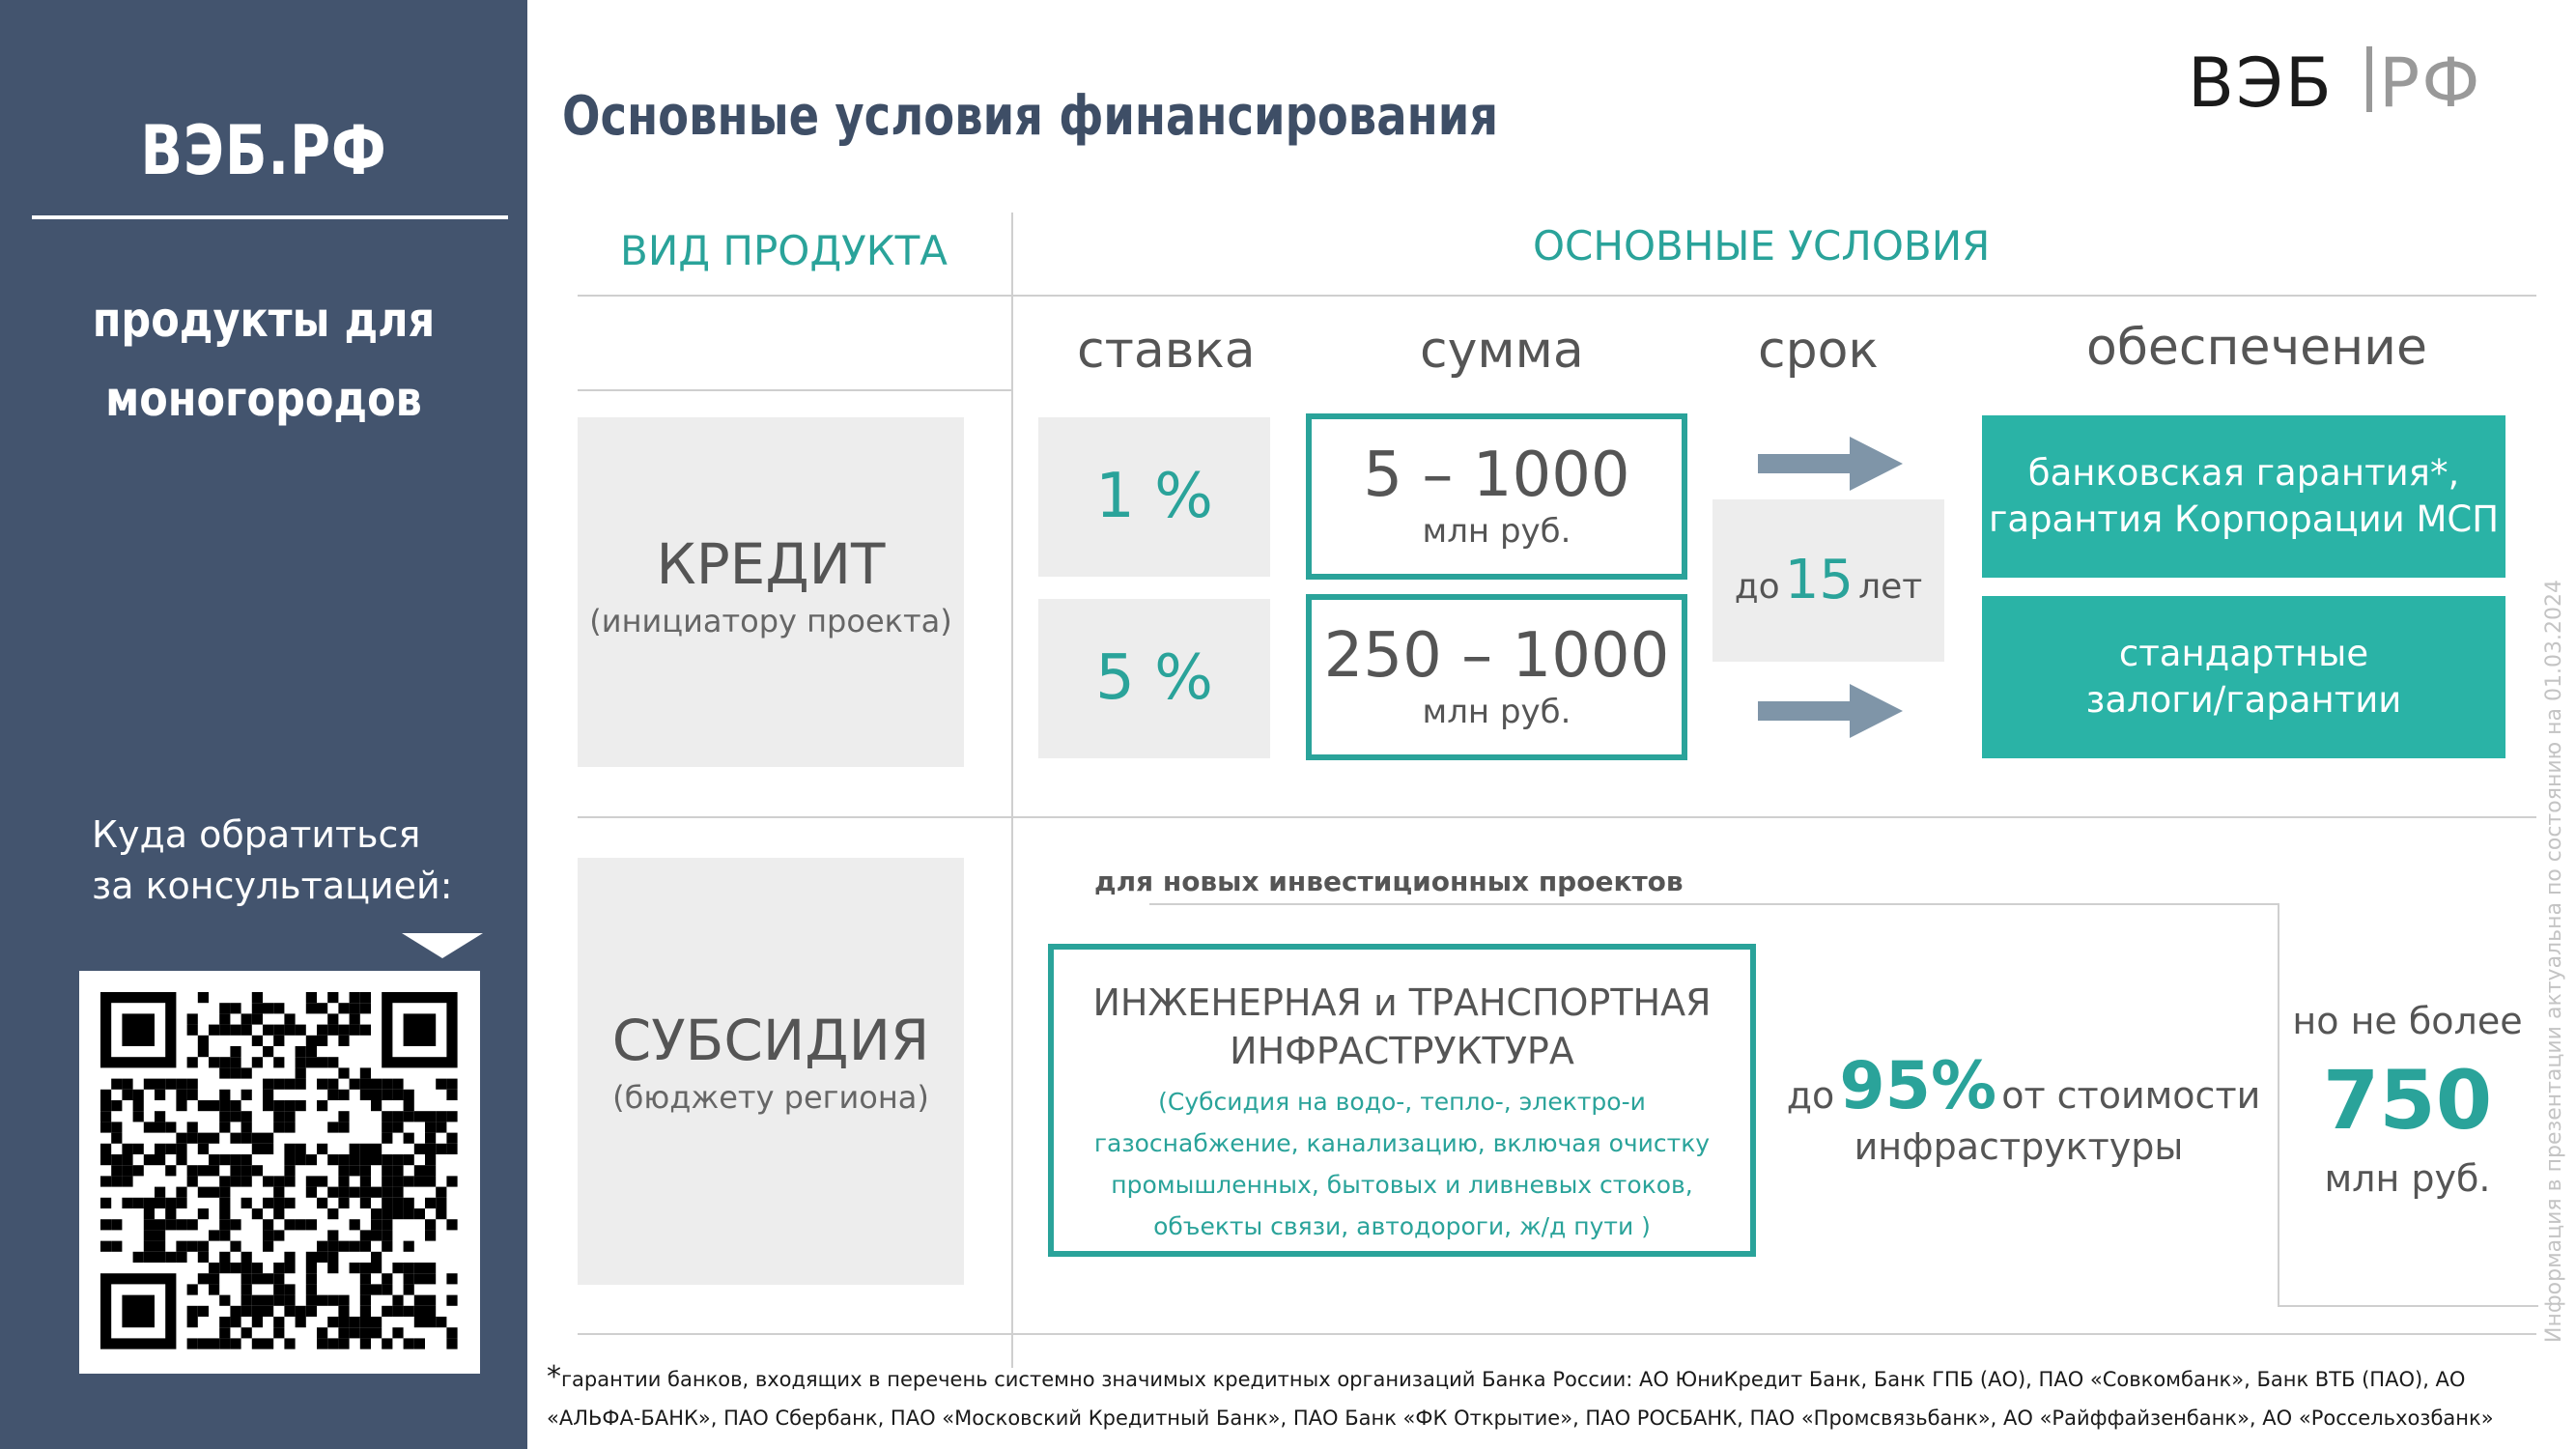 Image resolution: width=2576 pixels, height=1449 pixels. I want to click on logo-right-text: РФ, so click(2430, 80).